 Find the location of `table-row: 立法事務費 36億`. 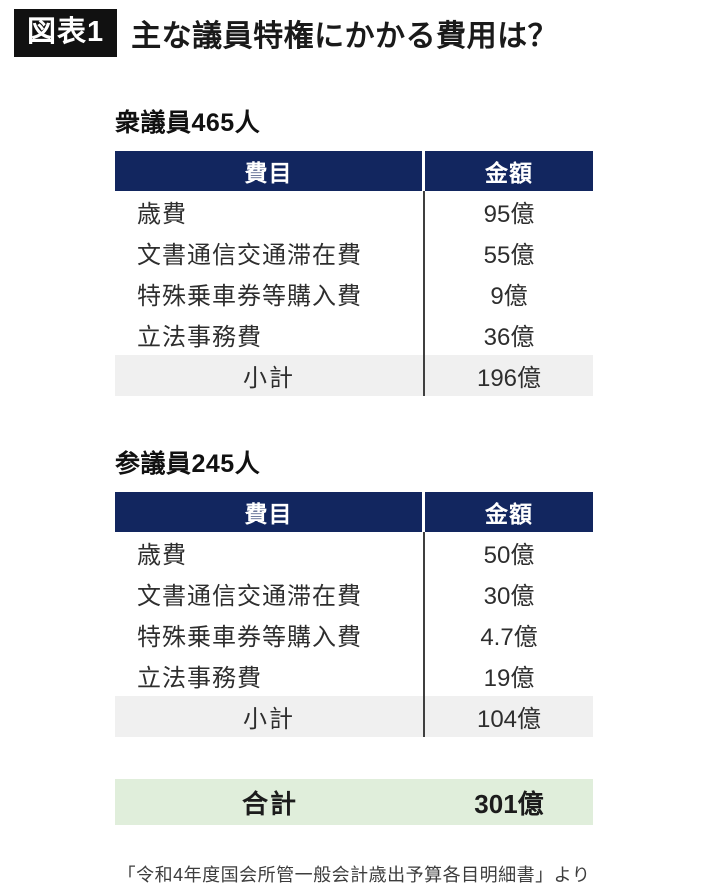

table-row: 立法事務費 36億 is located at coordinates (354, 334).